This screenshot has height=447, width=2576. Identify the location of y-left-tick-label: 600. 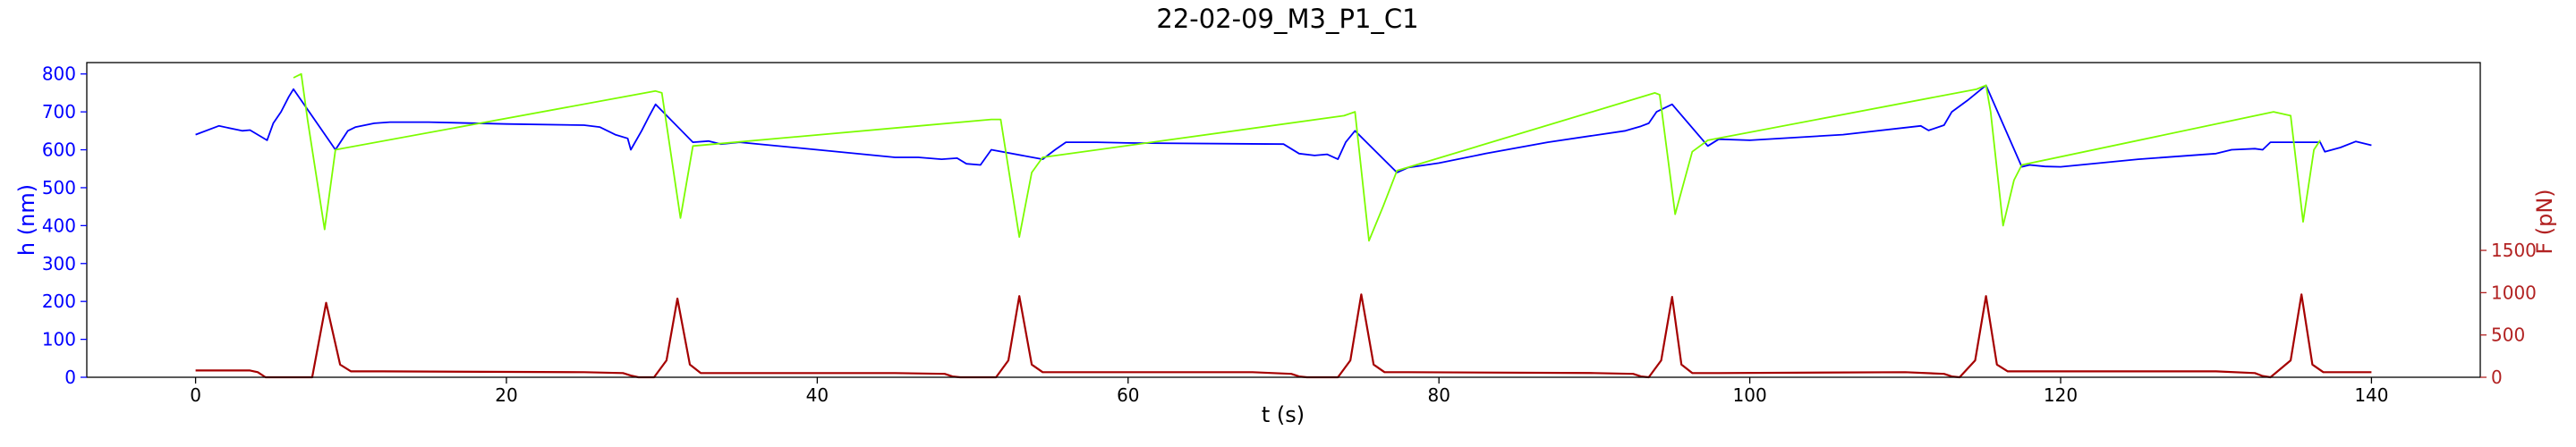
(59, 150).